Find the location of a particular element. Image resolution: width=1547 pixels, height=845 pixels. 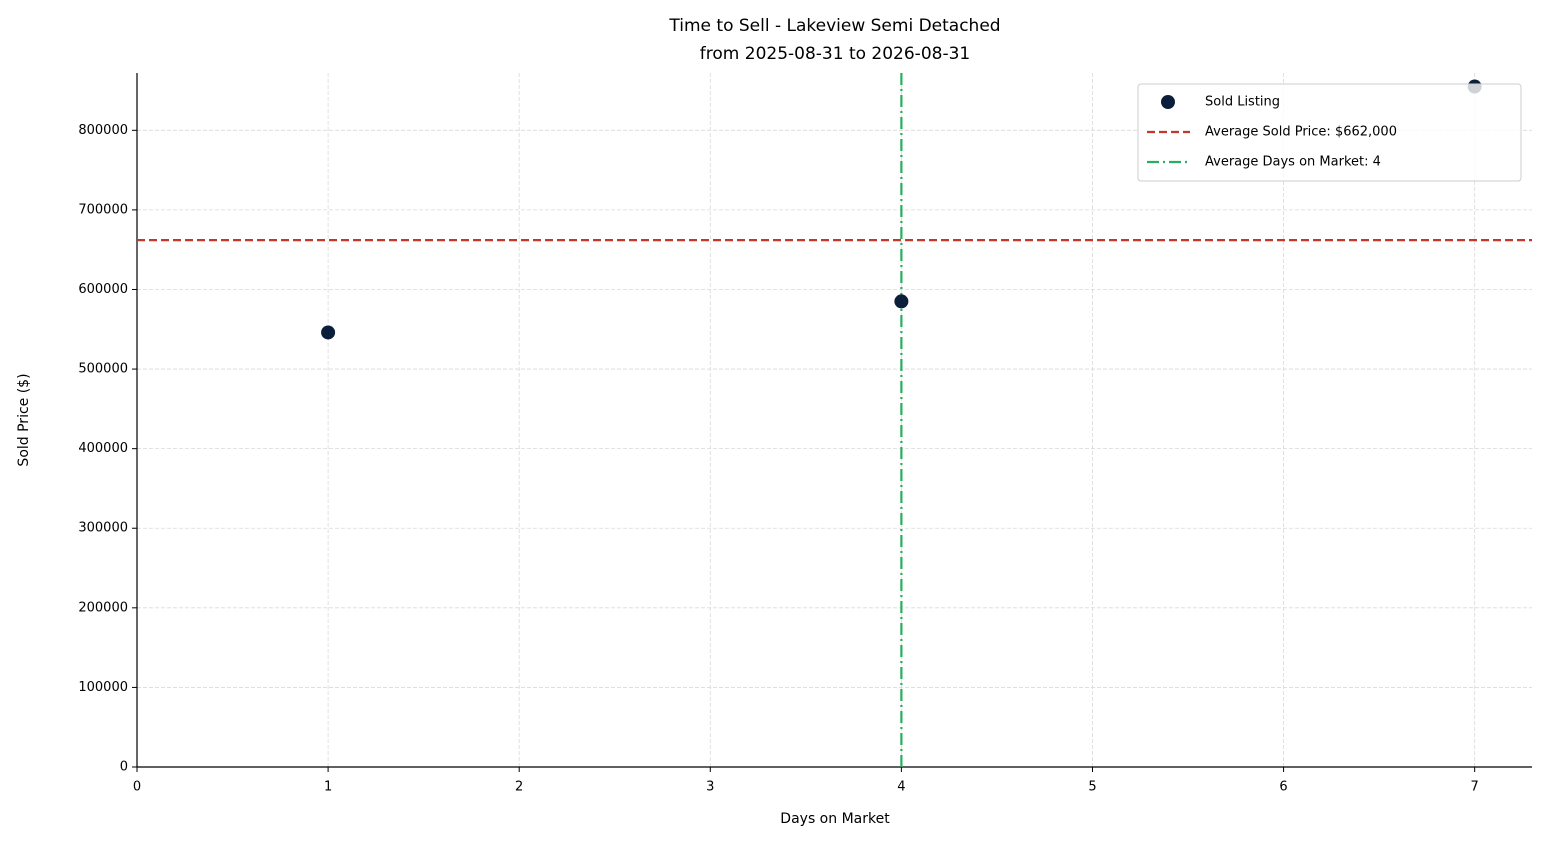

x-tick-label: 4 is located at coordinates (901, 787).